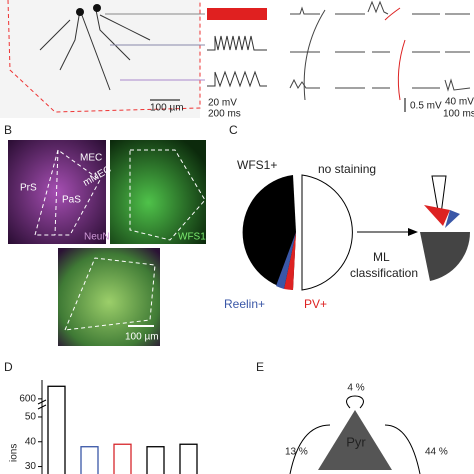  I want to click on traces-right, so click(380, 50).